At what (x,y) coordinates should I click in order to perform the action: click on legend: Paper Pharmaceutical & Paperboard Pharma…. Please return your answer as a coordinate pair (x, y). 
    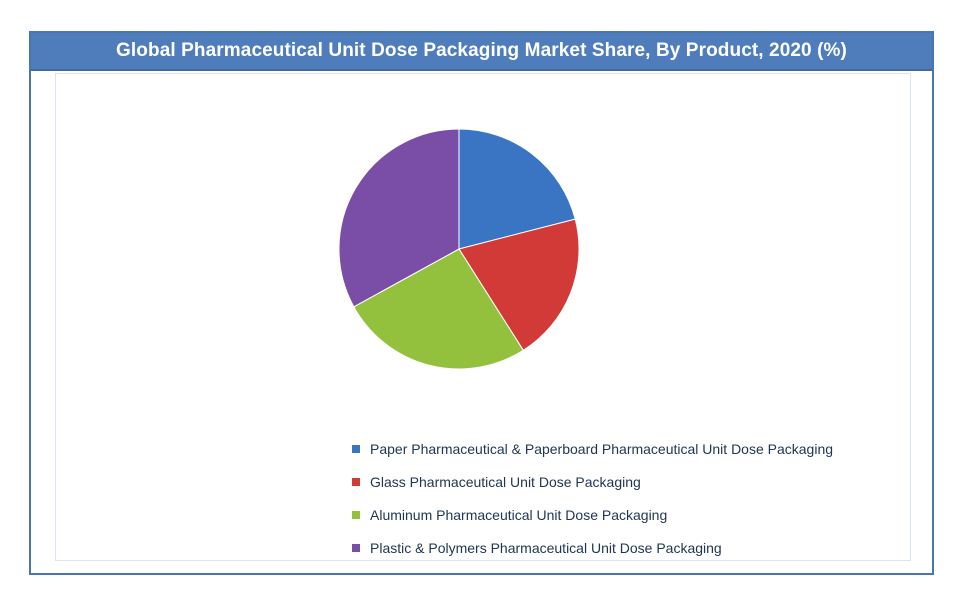
    Looking at the image, I should click on (592, 498).